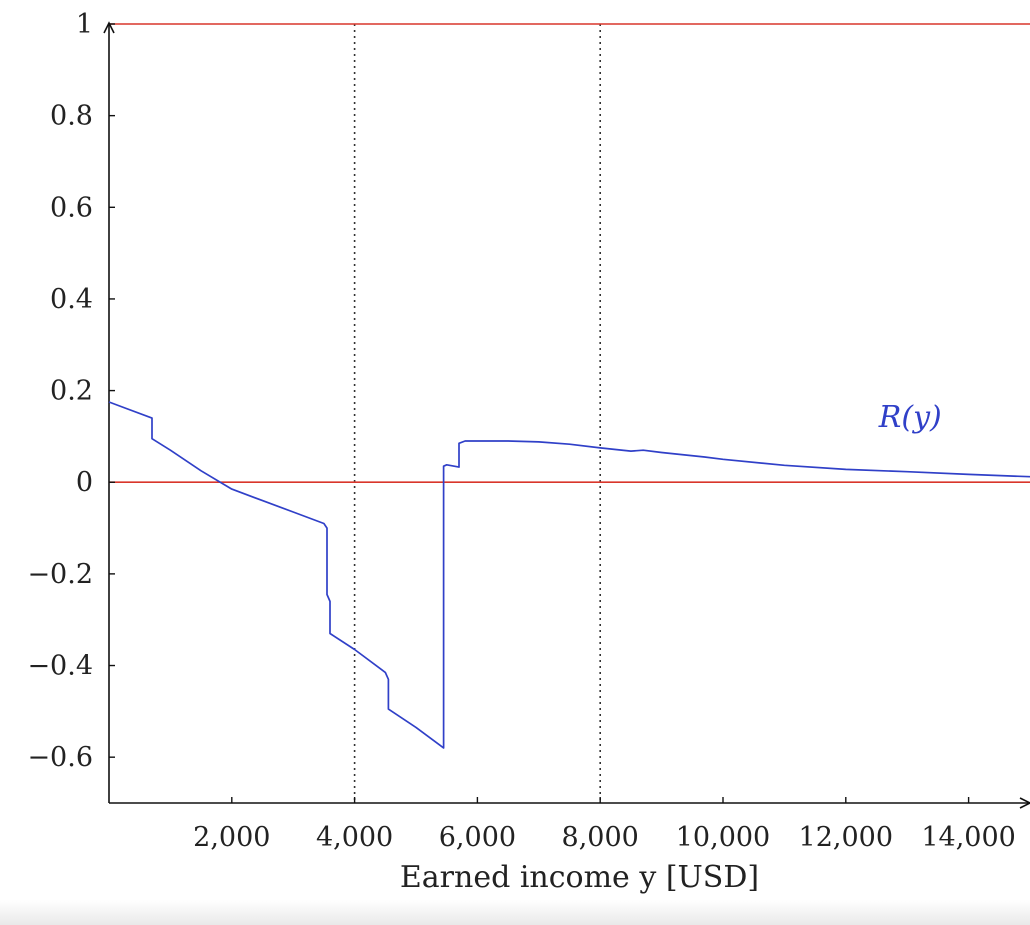 The height and width of the screenshot is (925, 1030). What do you see at coordinates (231, 837) in the screenshot?
I see `x-tick-label: 2,000` at bounding box center [231, 837].